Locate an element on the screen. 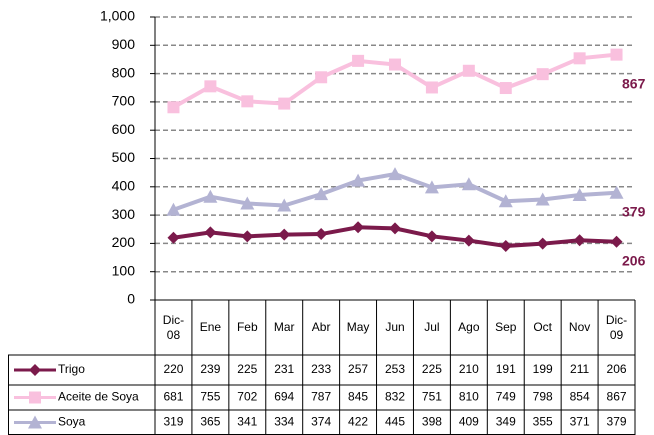 This screenshot has height=435, width=654. x-tick-label: Ago is located at coordinates (468, 327).